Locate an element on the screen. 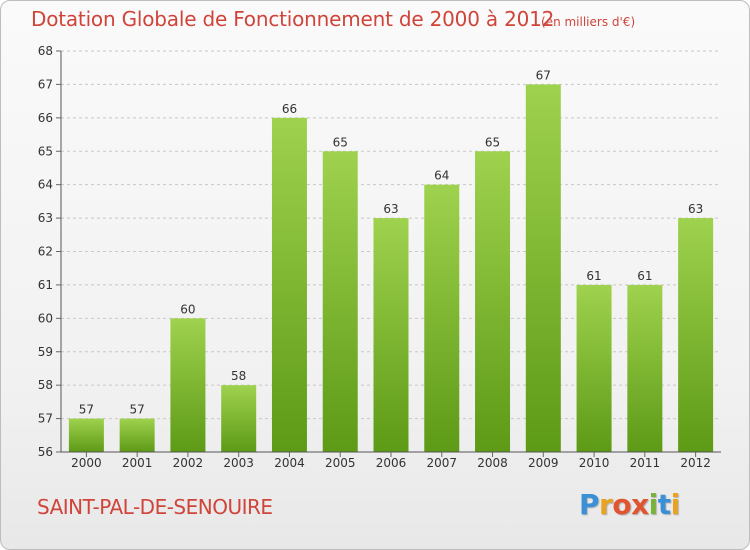 The width and height of the screenshot is (750, 550). x-tick-label: 2004 is located at coordinates (289, 463).